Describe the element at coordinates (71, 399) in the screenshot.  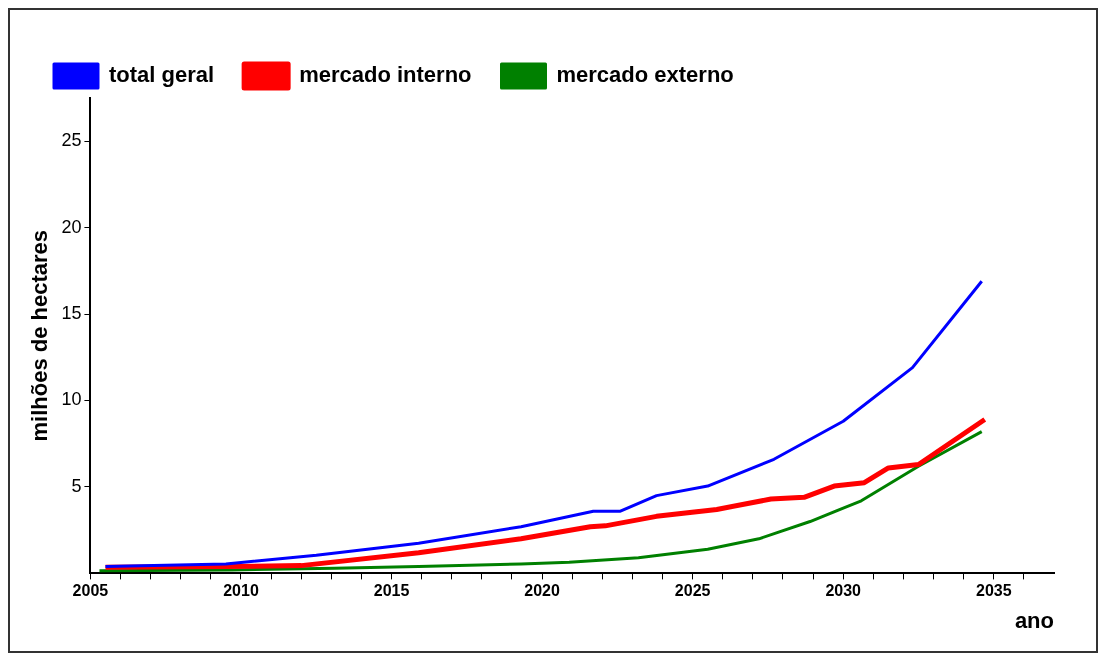
I see `y-tick-label: 10` at that location.